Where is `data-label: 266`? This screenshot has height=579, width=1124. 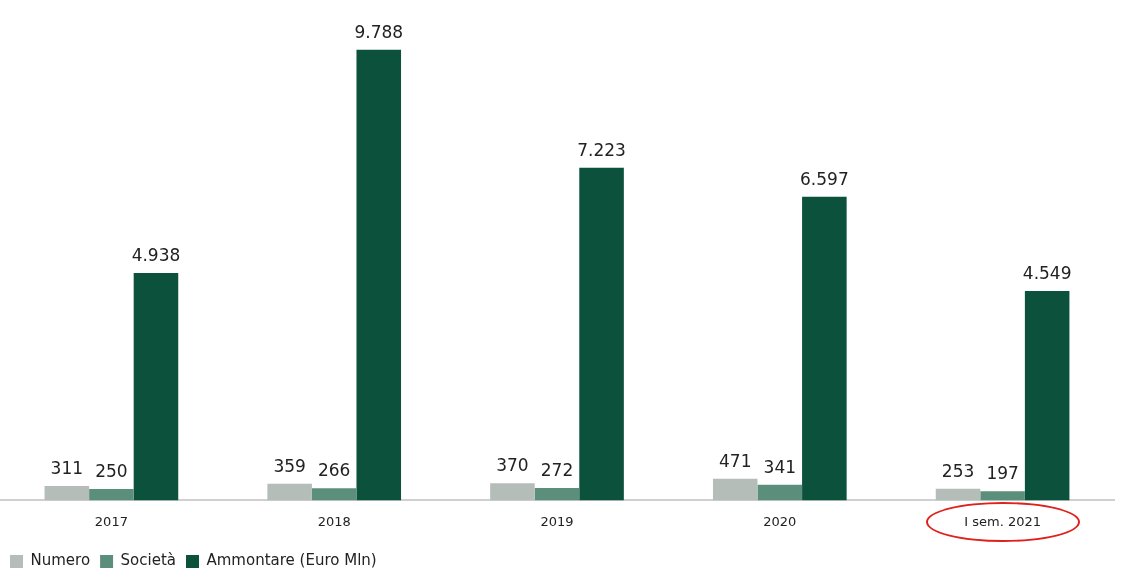 data-label: 266 is located at coordinates (334, 470).